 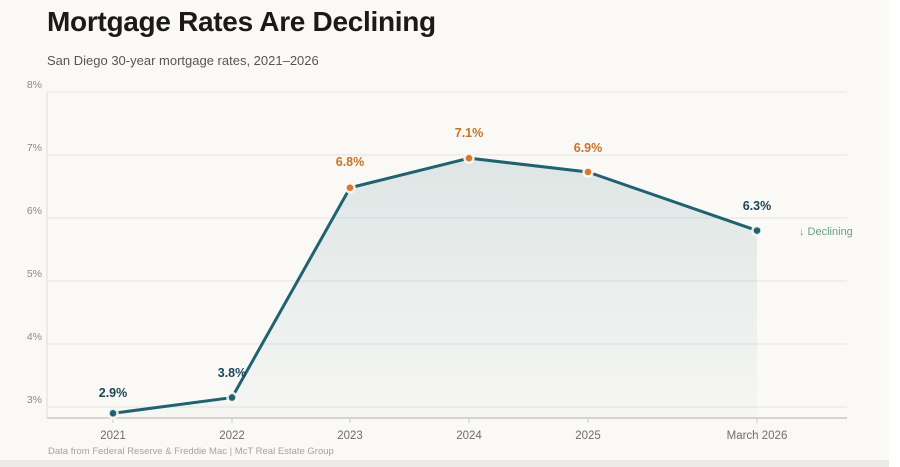 I want to click on declining-annotation: ↓ Declining, so click(x=826, y=232).